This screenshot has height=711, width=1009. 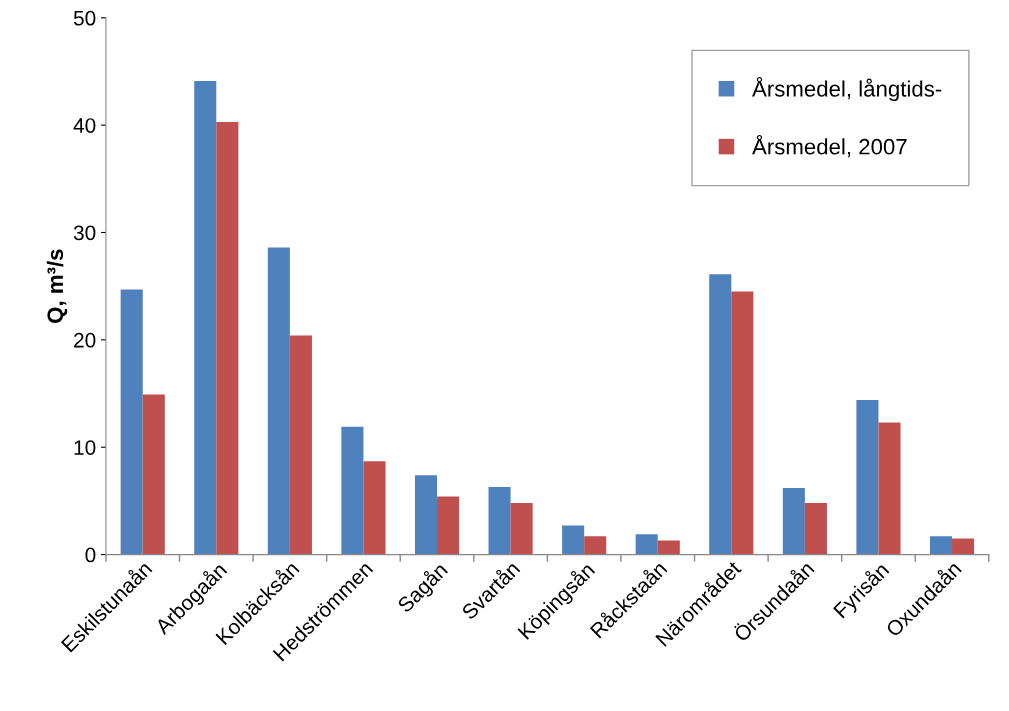 I want to click on y-tick-label: 0, so click(x=90, y=555).